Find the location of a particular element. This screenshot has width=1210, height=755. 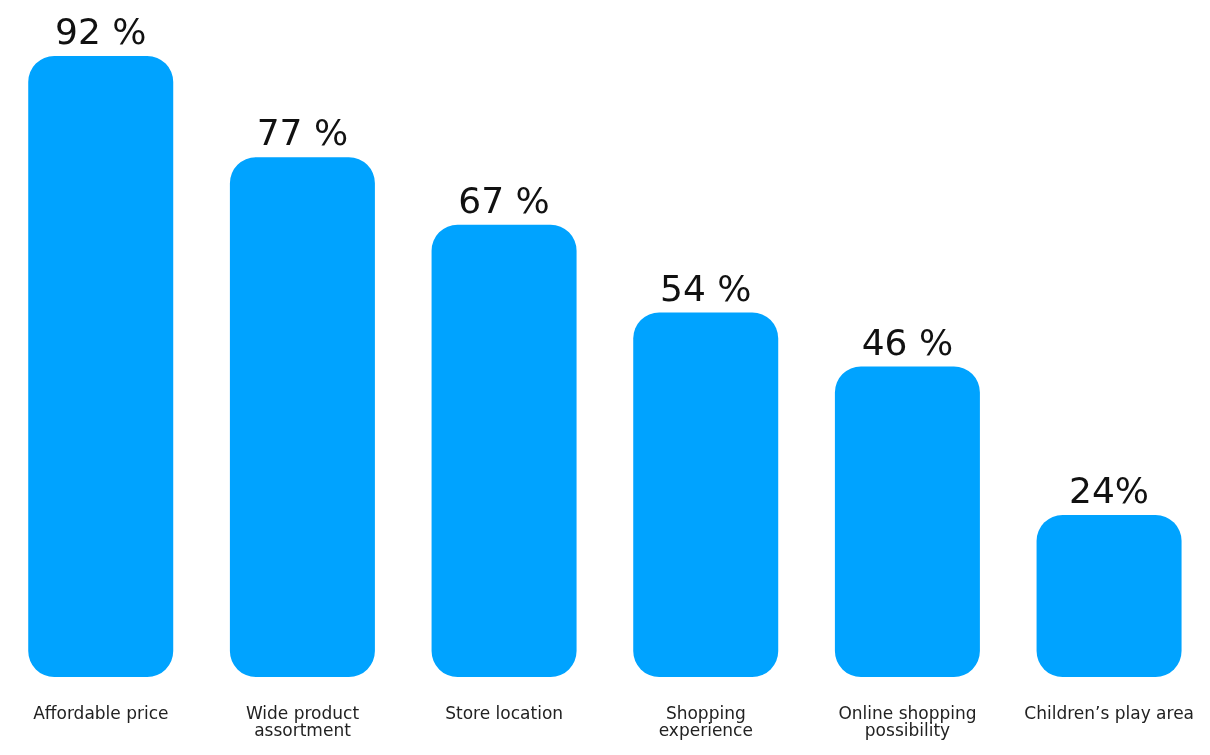

data-label: 46 % is located at coordinates (907, 342).